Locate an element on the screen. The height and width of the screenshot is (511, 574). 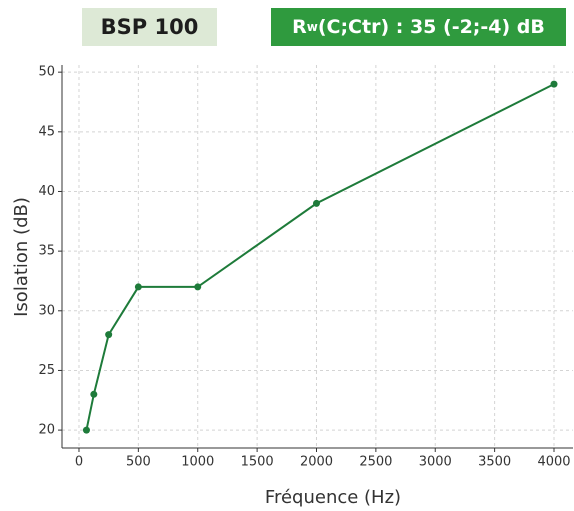
x-tick-label: 0 is located at coordinates (79, 462).